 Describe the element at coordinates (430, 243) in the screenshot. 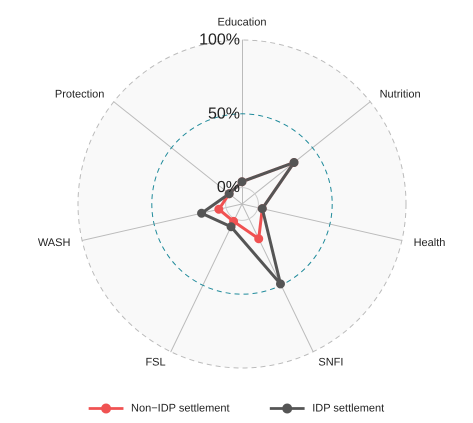

I see `spoke-label: Health` at that location.